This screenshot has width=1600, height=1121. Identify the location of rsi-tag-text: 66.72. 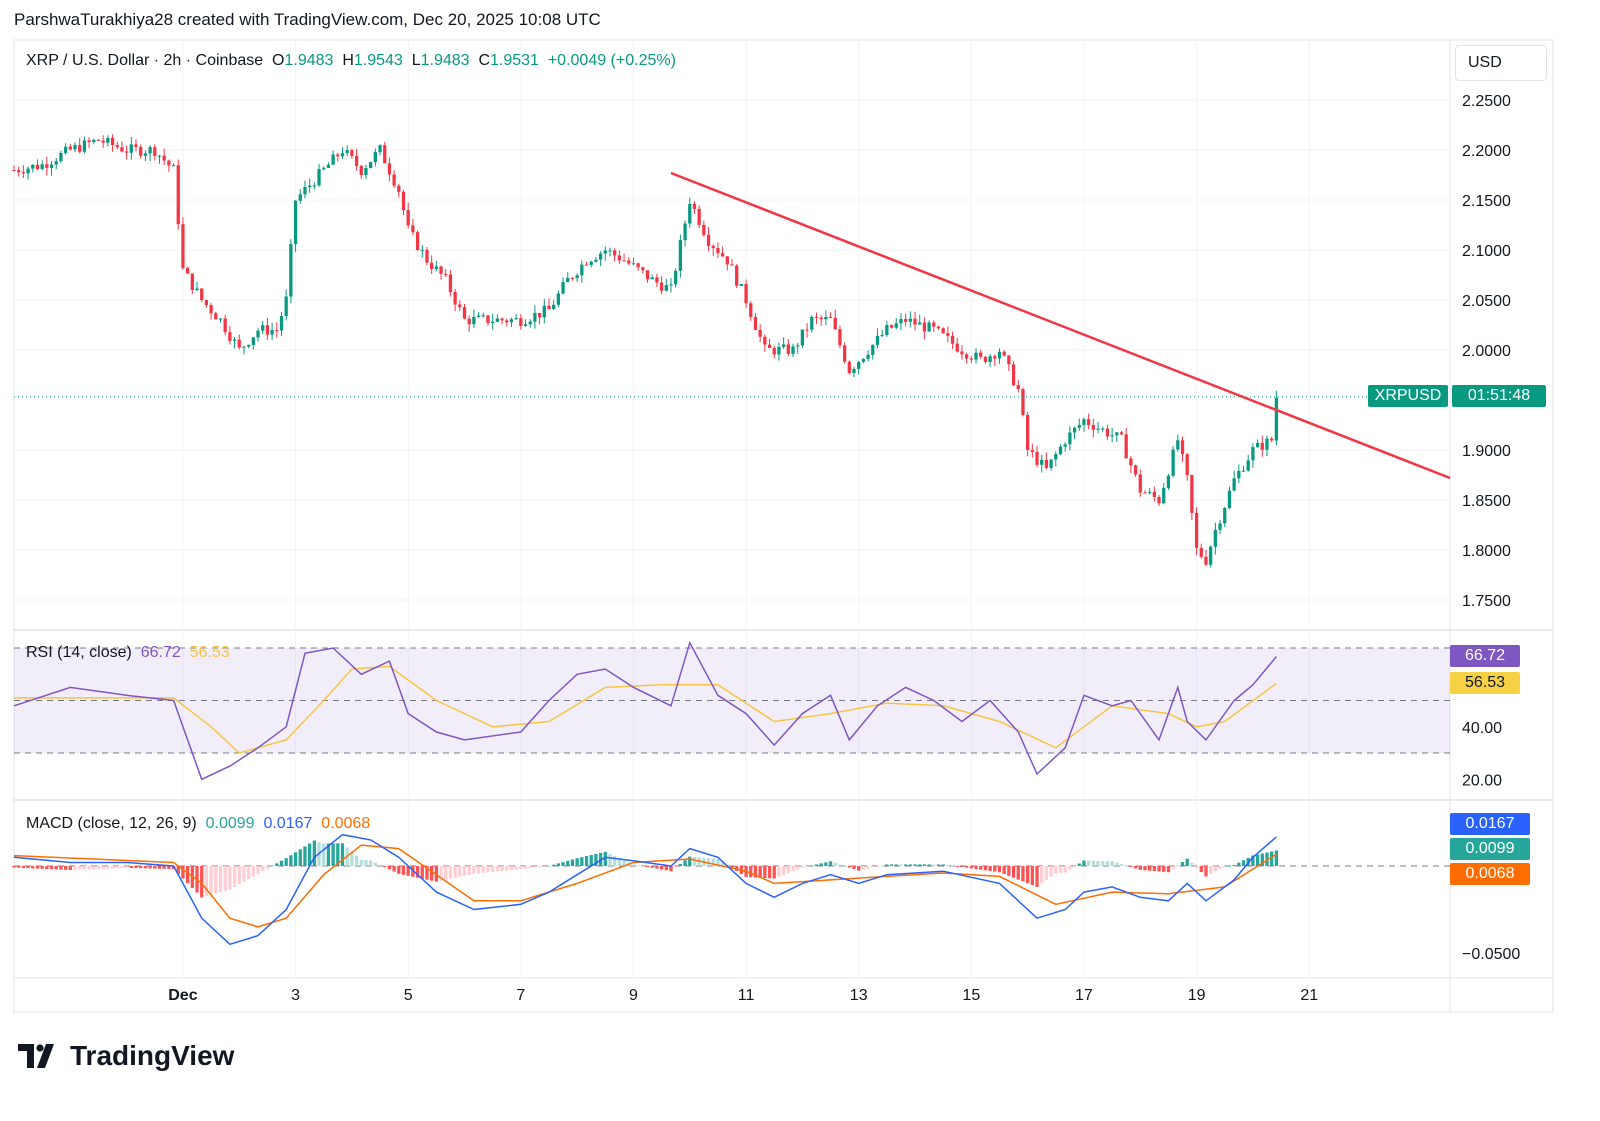
(1485, 655).